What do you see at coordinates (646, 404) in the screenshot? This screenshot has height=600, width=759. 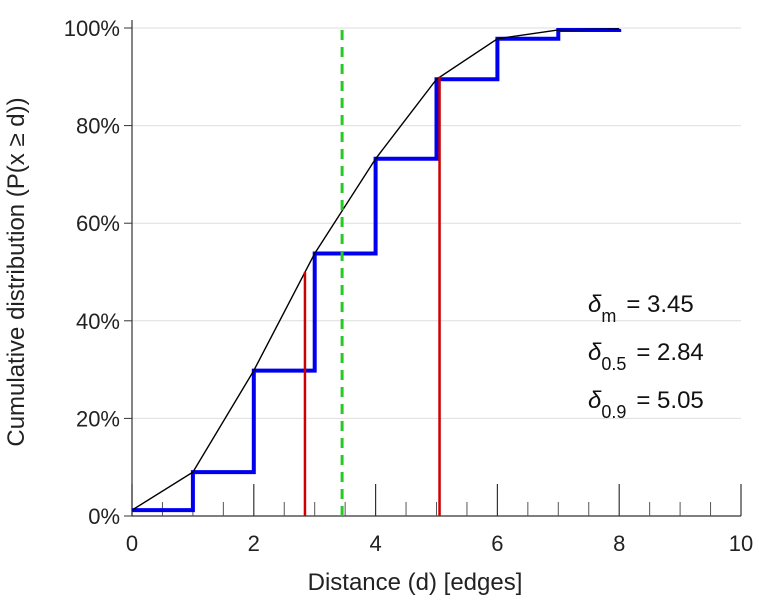 I see `delta-annotation: δ0.9 = 5.05` at bounding box center [646, 404].